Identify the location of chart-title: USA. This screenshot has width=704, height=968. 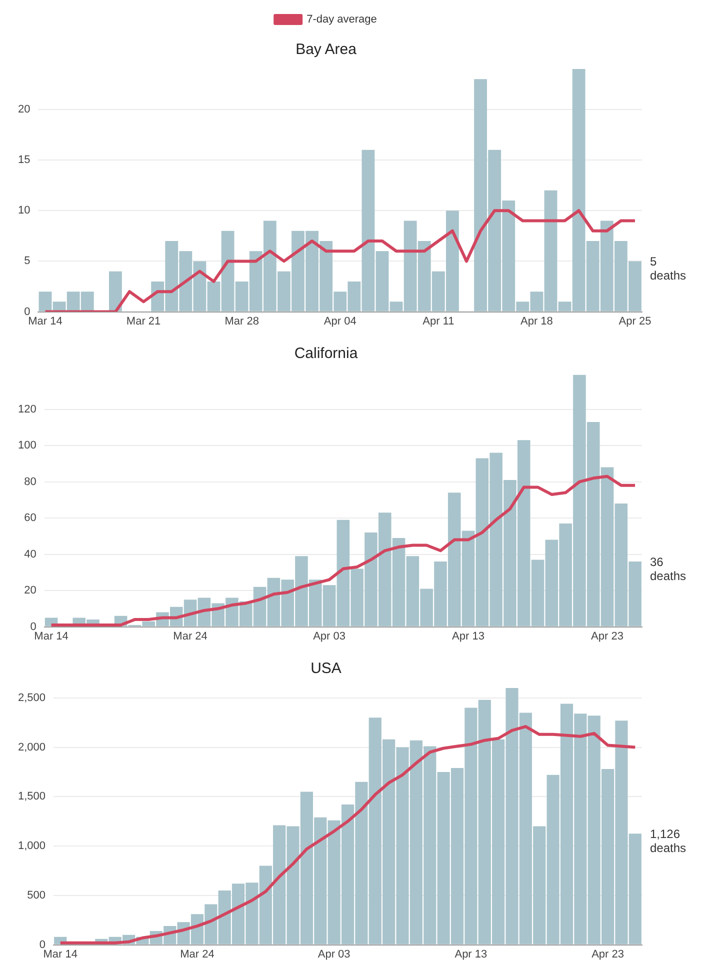
(326, 669).